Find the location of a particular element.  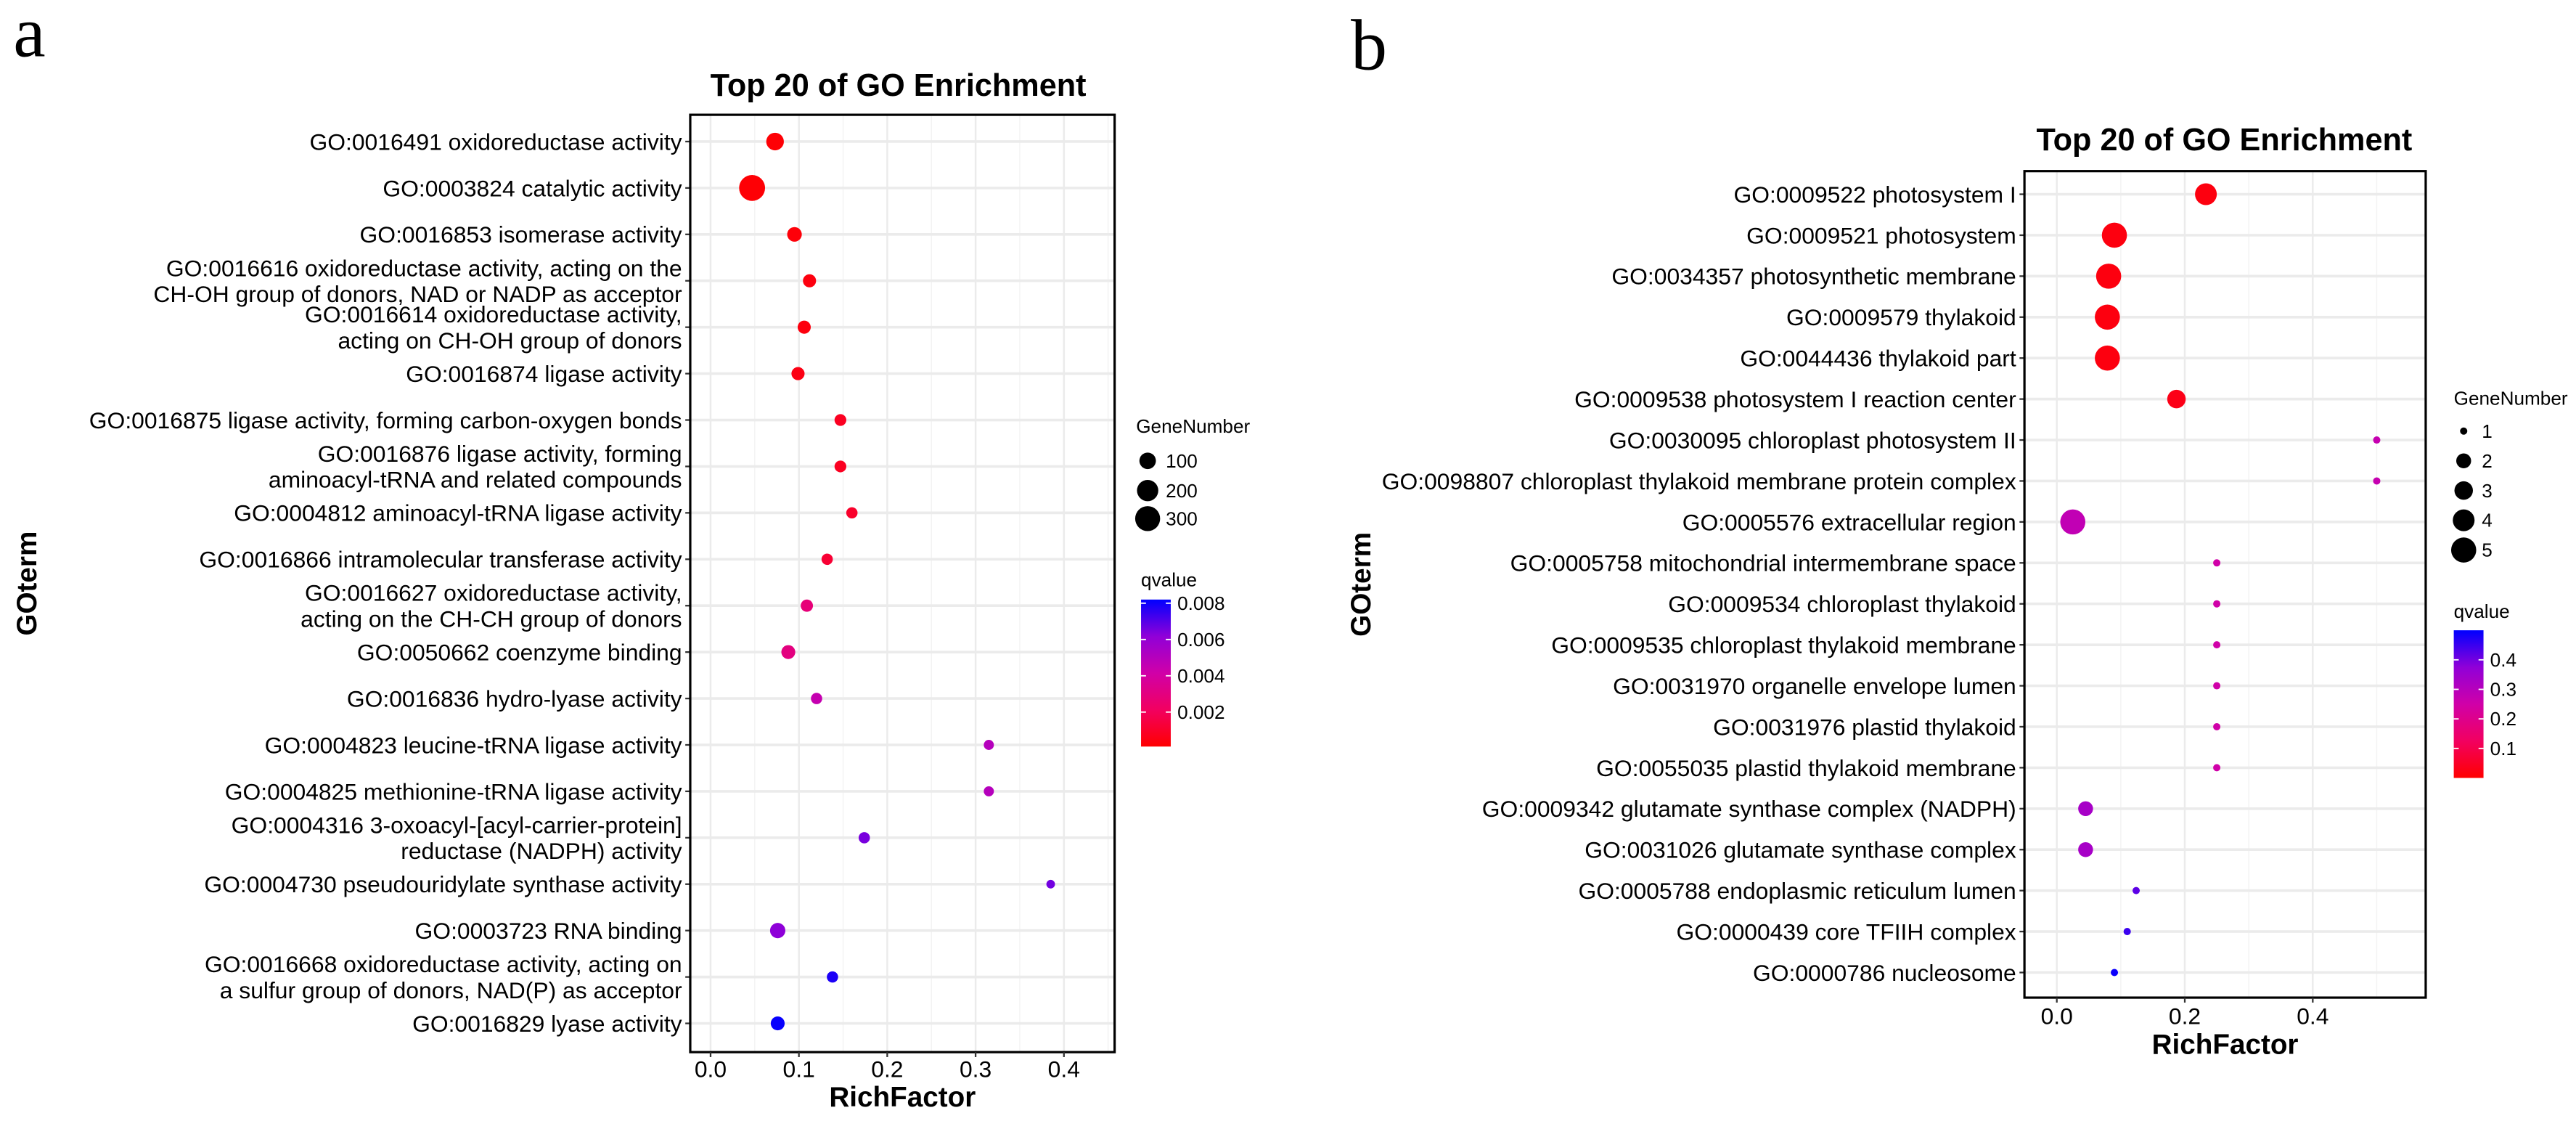

size-legend-label: 300 is located at coordinates (1182, 518).